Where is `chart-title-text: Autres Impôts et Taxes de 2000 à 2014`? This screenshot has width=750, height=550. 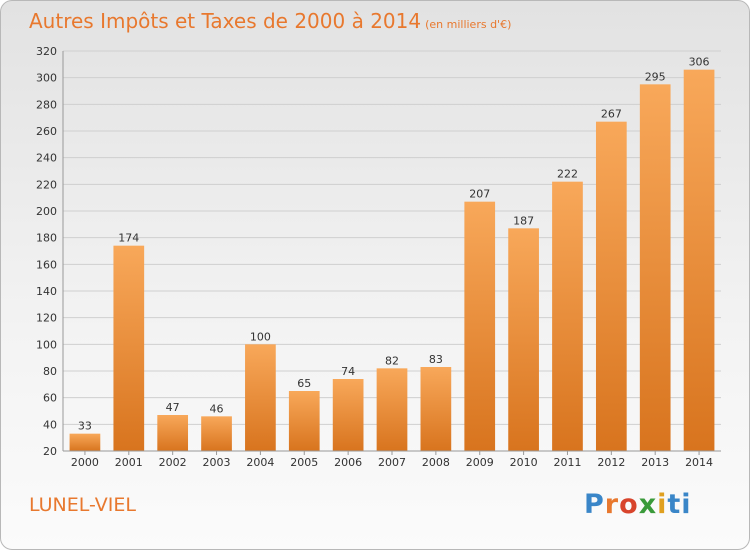
chart-title-text: Autres Impôts et Taxes de 2000 à 2014 is located at coordinates (225, 21).